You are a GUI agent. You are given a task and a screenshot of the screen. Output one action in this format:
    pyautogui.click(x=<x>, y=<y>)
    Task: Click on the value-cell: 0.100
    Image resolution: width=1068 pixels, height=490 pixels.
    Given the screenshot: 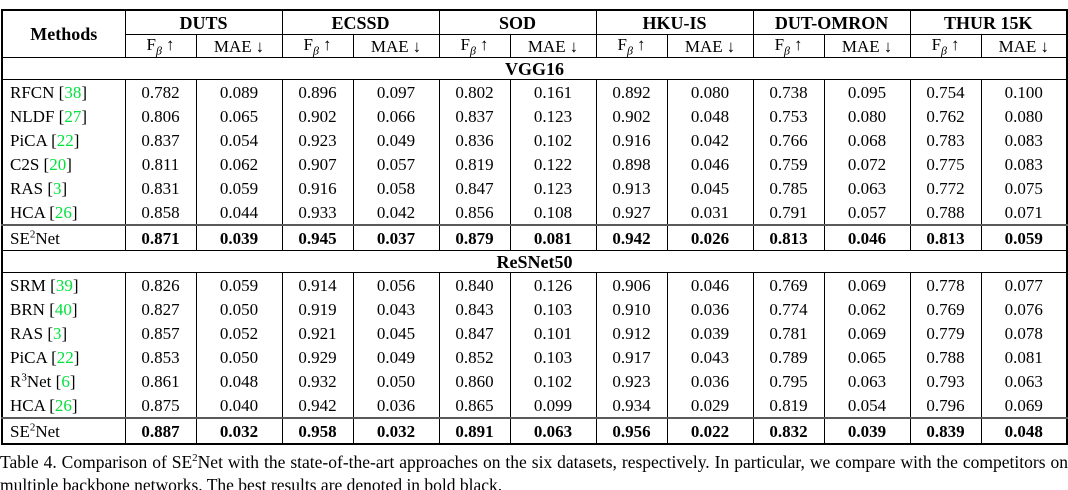 What is the action you would take?
    pyautogui.click(x=1024, y=91)
    